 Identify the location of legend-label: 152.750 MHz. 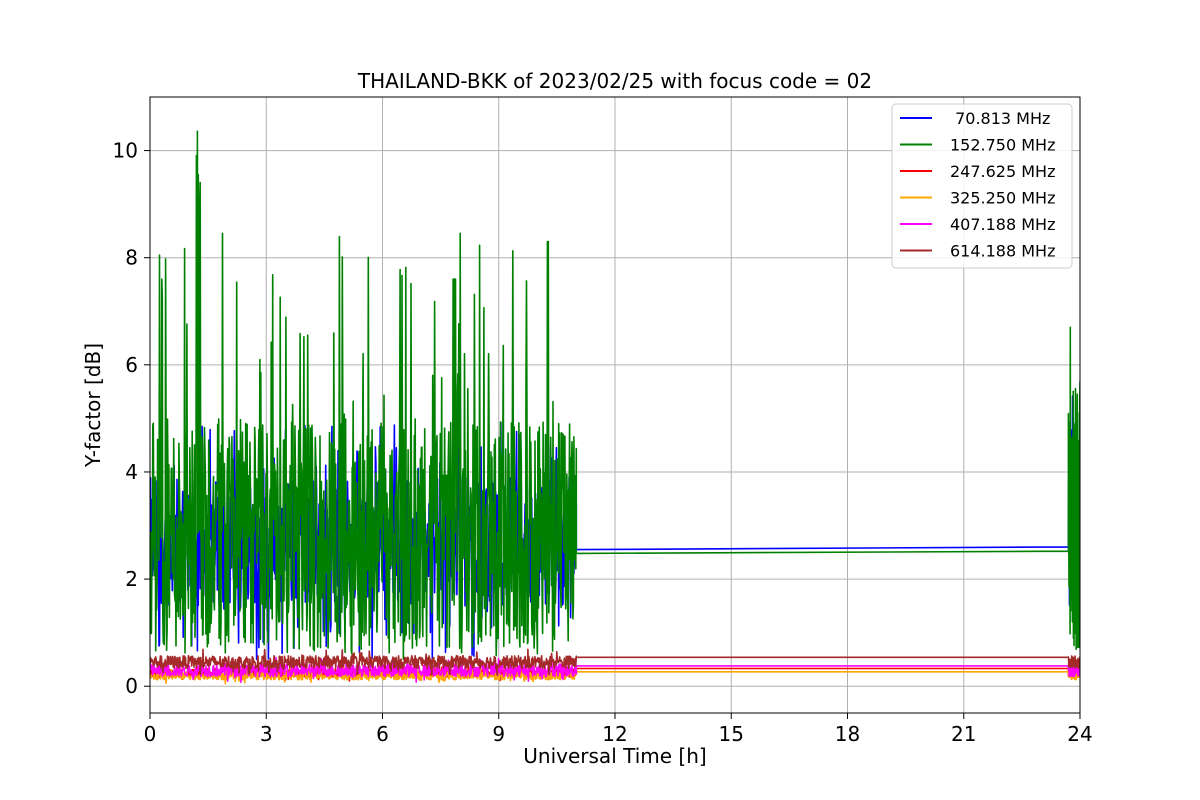
(1002, 145).